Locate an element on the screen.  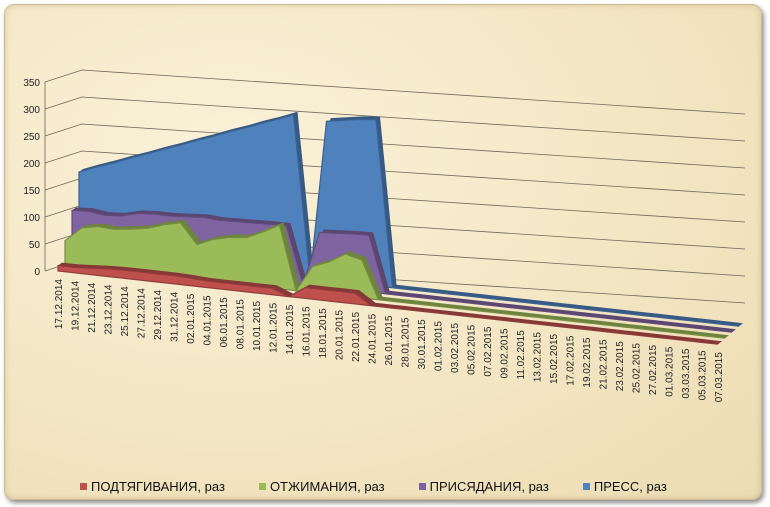
x-tick-label: 07.03.2015 is located at coordinates (719, 377).